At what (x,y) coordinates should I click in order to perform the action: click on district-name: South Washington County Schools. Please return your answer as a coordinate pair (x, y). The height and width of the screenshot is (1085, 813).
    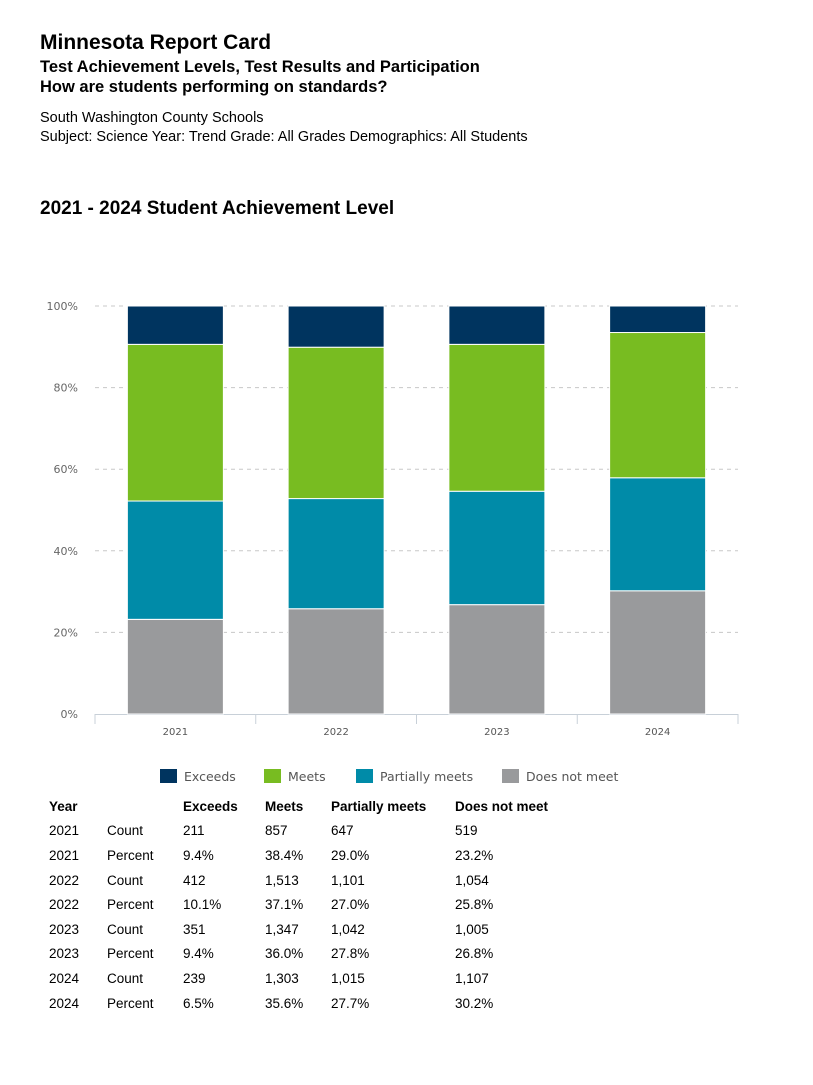
    Looking at the image, I should click on (152, 118).